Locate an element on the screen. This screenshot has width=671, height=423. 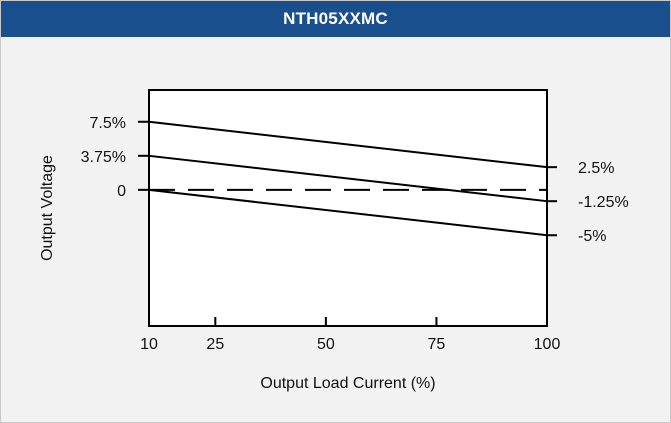
x-tick-label: 75 is located at coordinates (437, 344).